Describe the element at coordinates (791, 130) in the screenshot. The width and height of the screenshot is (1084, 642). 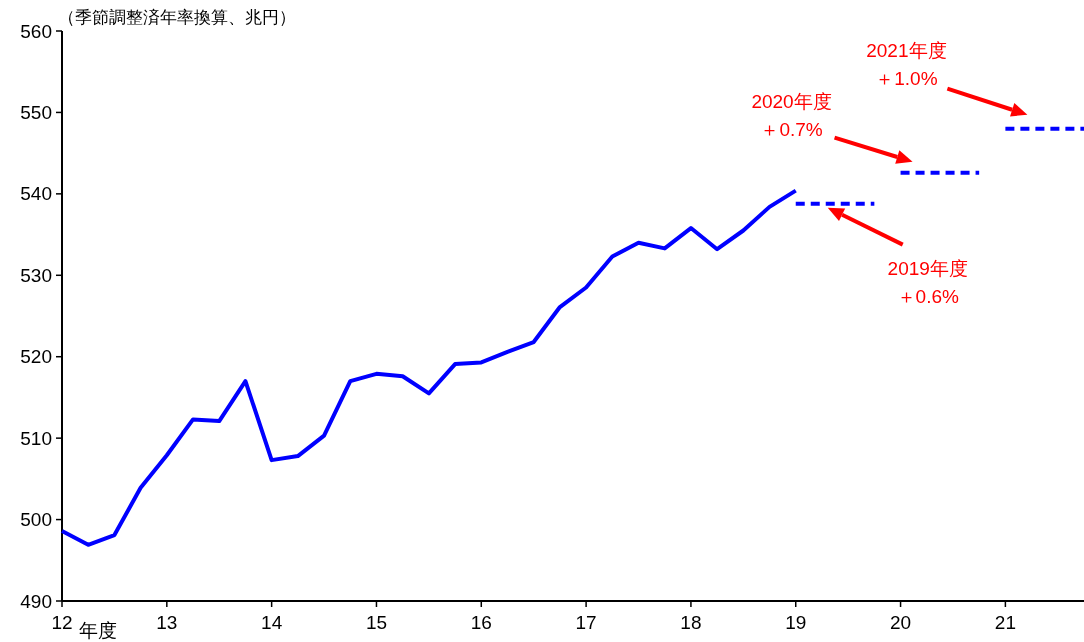
I see `annotation: ＋0.7%` at that location.